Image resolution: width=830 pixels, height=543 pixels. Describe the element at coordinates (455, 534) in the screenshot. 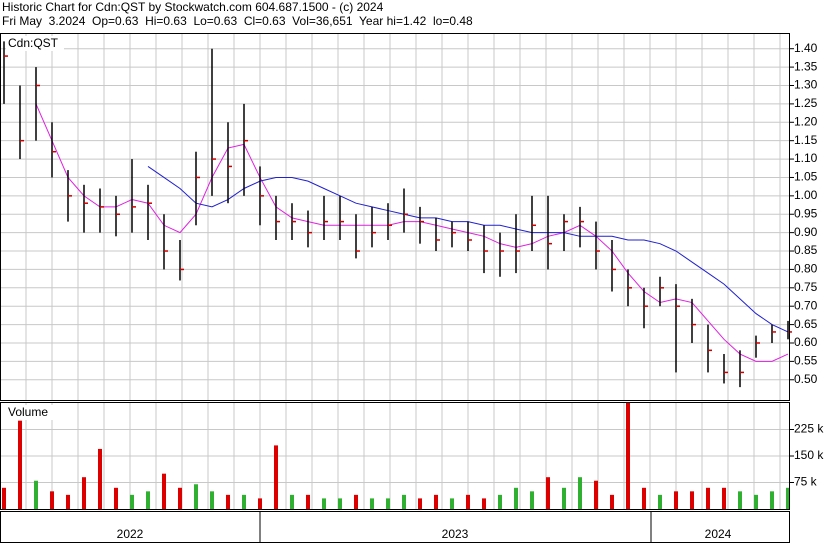

I see `x-label: 2023` at that location.